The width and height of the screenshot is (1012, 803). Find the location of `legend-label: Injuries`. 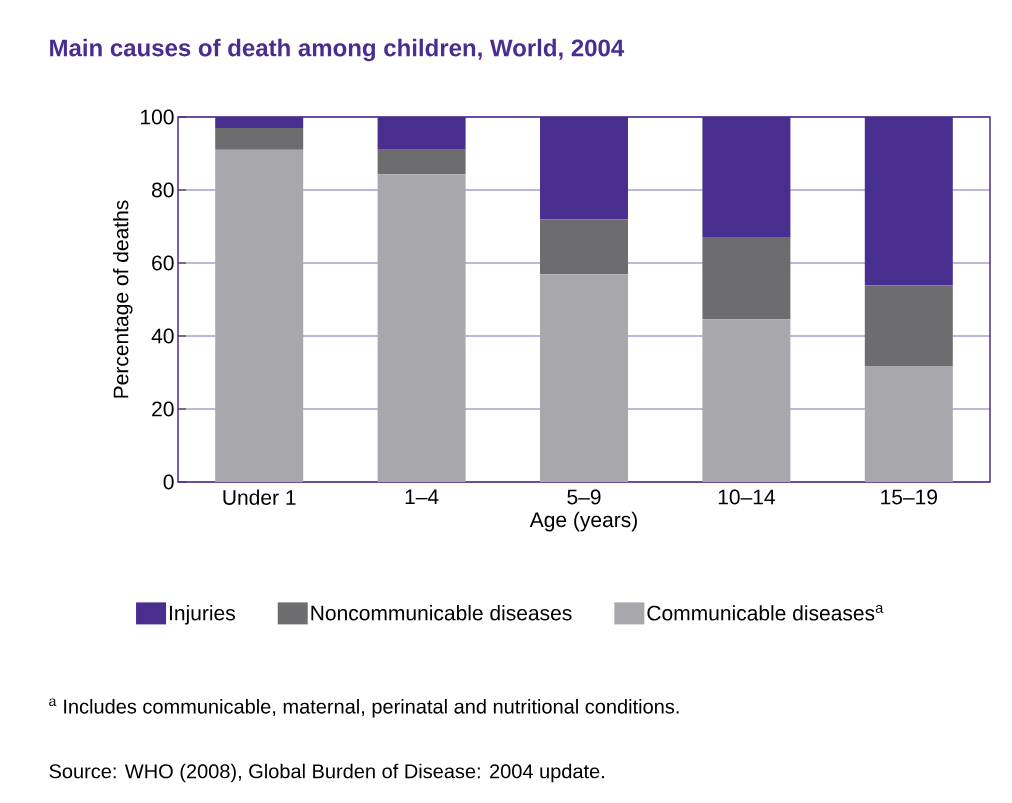

legend-label: Injuries is located at coordinates (202, 615).